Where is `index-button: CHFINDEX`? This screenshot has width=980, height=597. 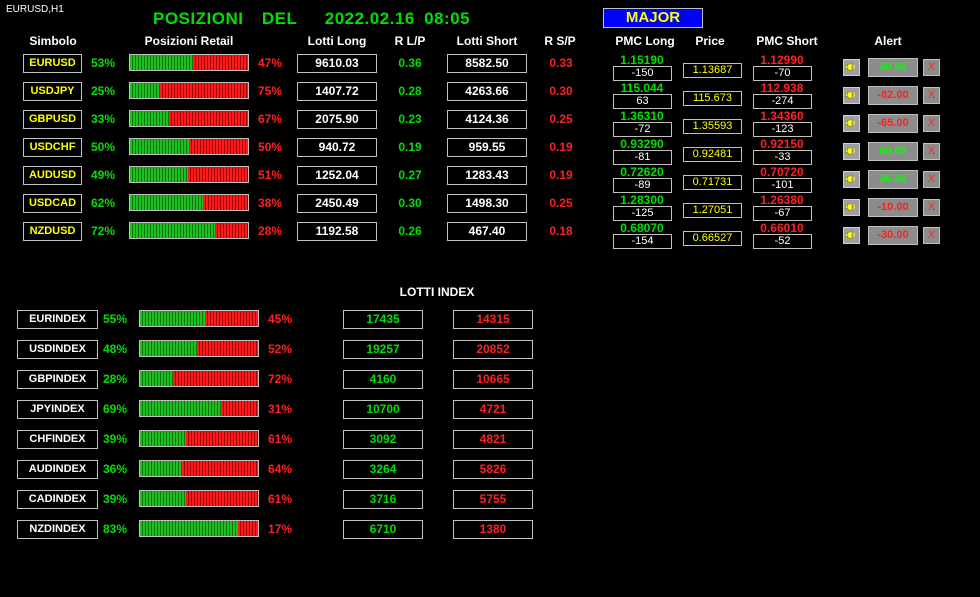
index-button: CHFINDEX is located at coordinates (57, 439).